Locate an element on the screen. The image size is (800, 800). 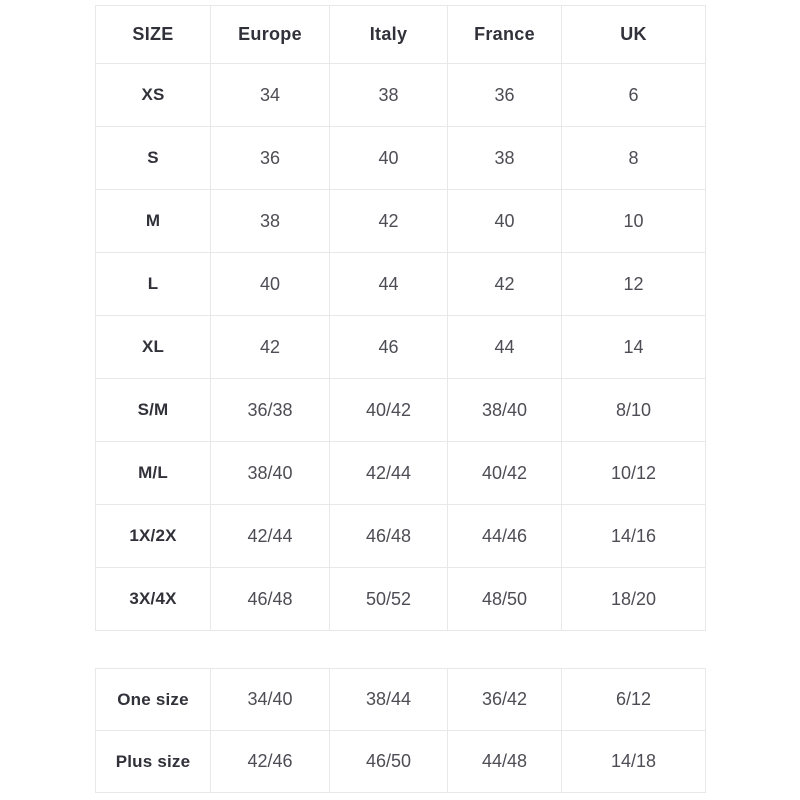
table-header: SIZE Europe Italy France UK is located at coordinates (400, 34).